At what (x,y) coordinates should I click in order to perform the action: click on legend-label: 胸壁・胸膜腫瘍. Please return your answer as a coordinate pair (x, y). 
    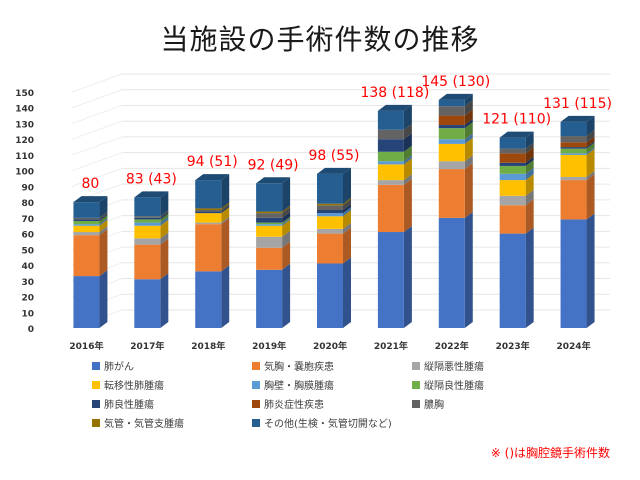
    Looking at the image, I should click on (299, 386).